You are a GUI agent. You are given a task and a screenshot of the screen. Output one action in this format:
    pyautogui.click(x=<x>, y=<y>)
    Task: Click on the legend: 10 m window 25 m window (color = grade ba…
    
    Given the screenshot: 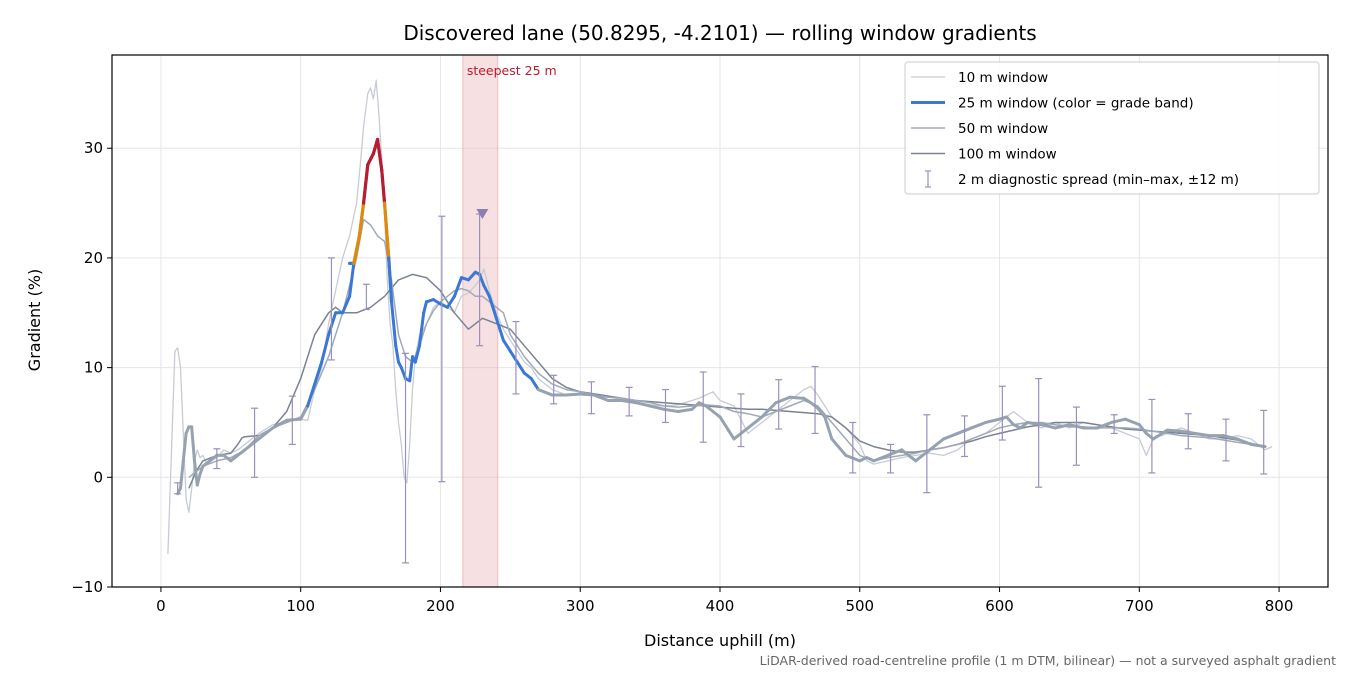 What is the action you would take?
    pyautogui.click(x=1112, y=128)
    